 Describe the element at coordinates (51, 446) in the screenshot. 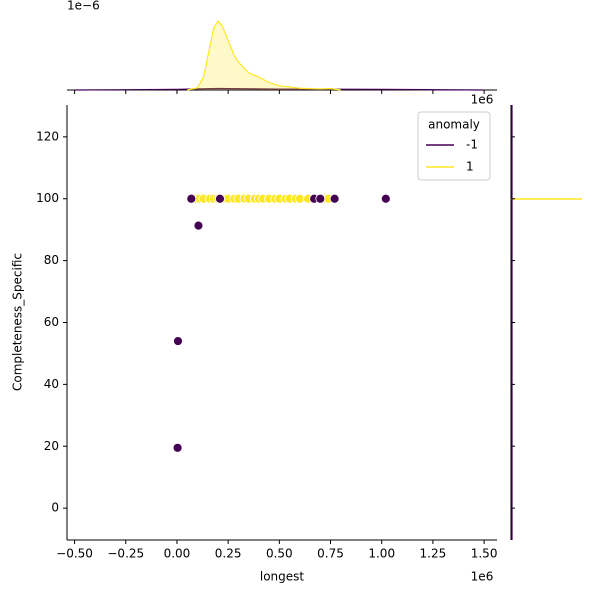

I see `y-tick-label: 20` at that location.